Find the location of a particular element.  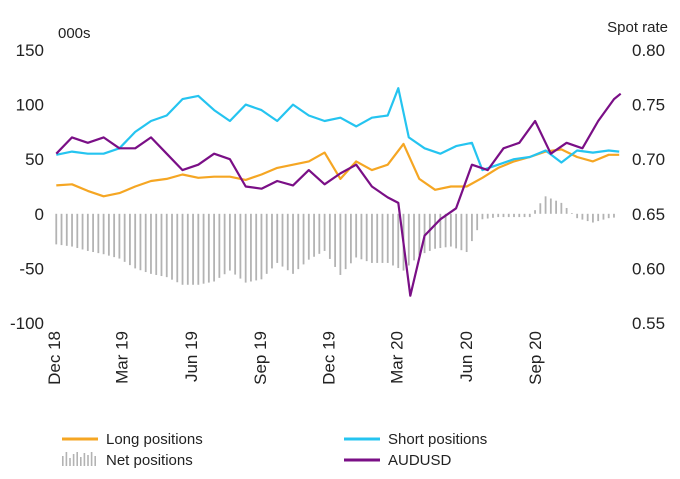

long-positions-line is located at coordinates (338, 170).